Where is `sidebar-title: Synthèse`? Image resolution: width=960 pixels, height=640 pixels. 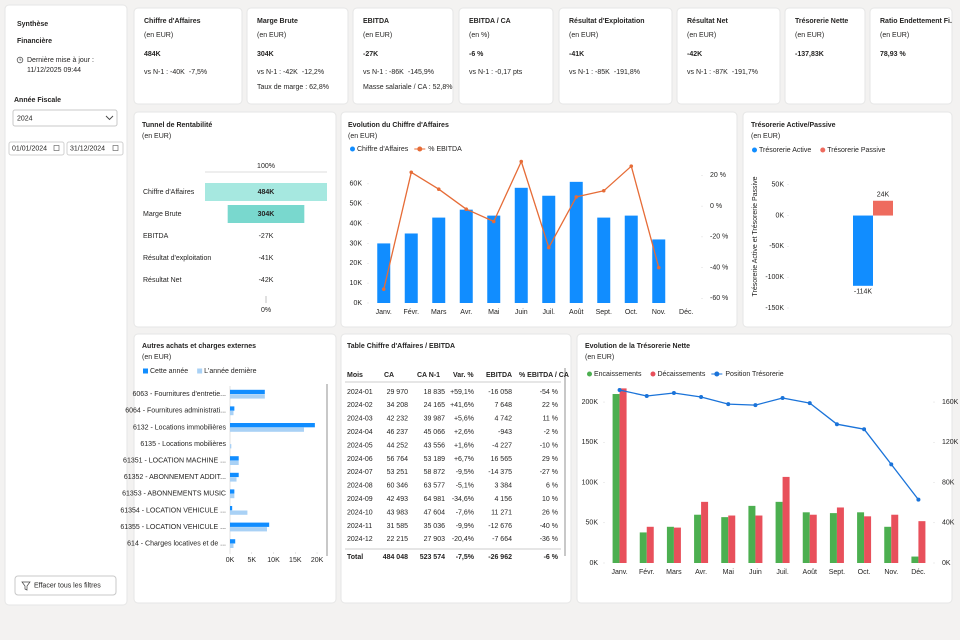
sidebar-title: Synthèse is located at coordinates (32, 24).